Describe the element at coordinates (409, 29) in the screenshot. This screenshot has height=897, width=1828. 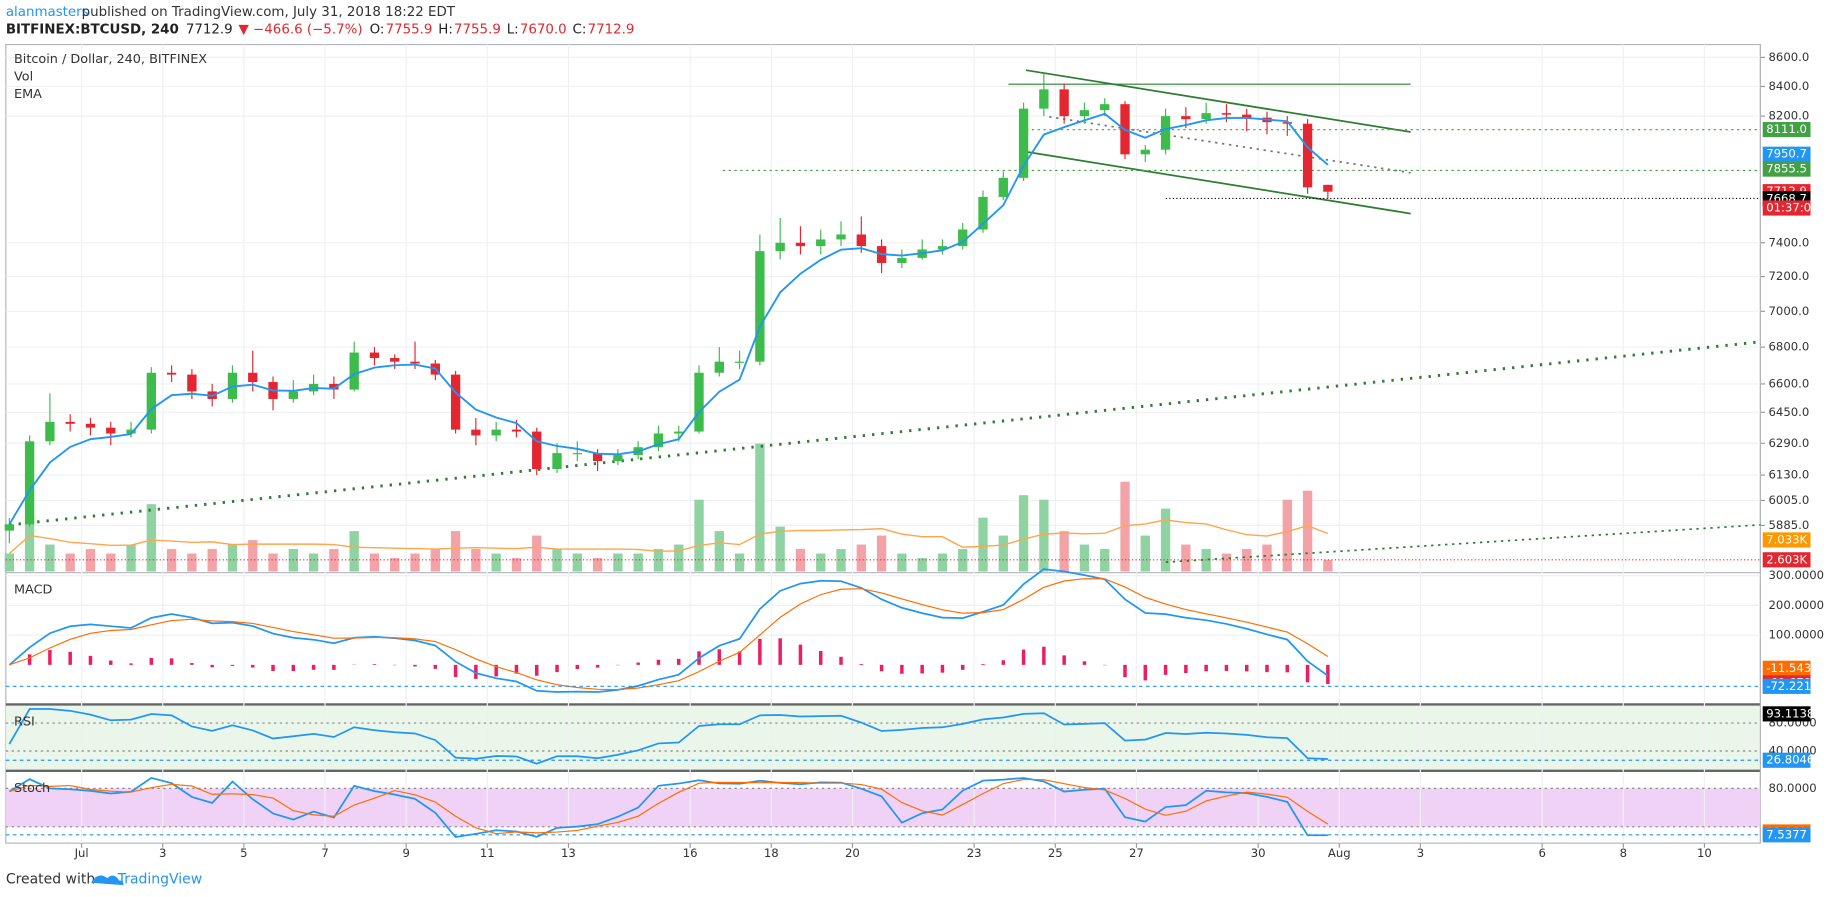
I see `header-text: 7755.9` at that location.